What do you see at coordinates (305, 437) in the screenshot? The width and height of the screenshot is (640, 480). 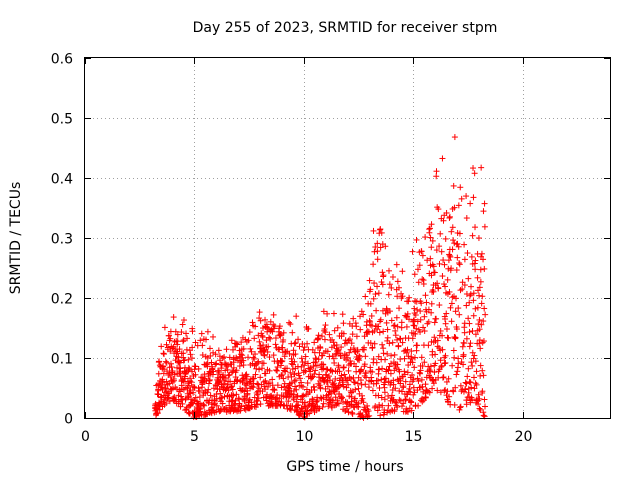 I see `x-tick-label: 10` at bounding box center [305, 437].